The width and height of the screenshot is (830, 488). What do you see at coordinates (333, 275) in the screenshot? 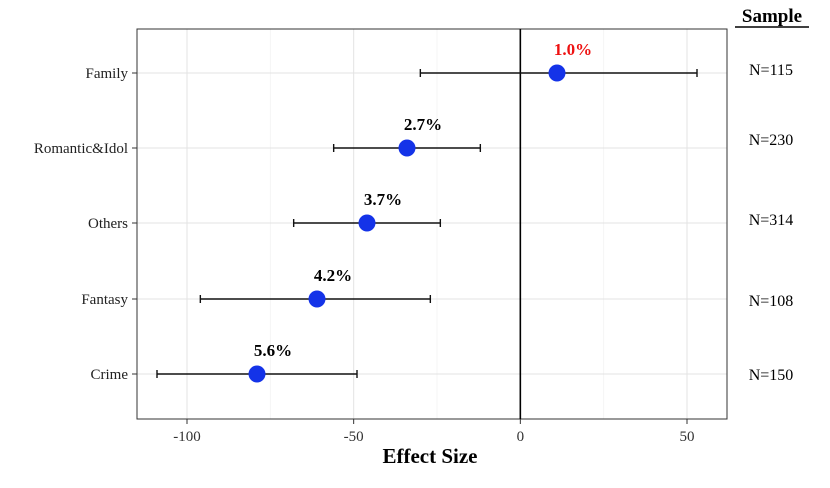
I see `percentage-label: 4.2%` at bounding box center [333, 275].